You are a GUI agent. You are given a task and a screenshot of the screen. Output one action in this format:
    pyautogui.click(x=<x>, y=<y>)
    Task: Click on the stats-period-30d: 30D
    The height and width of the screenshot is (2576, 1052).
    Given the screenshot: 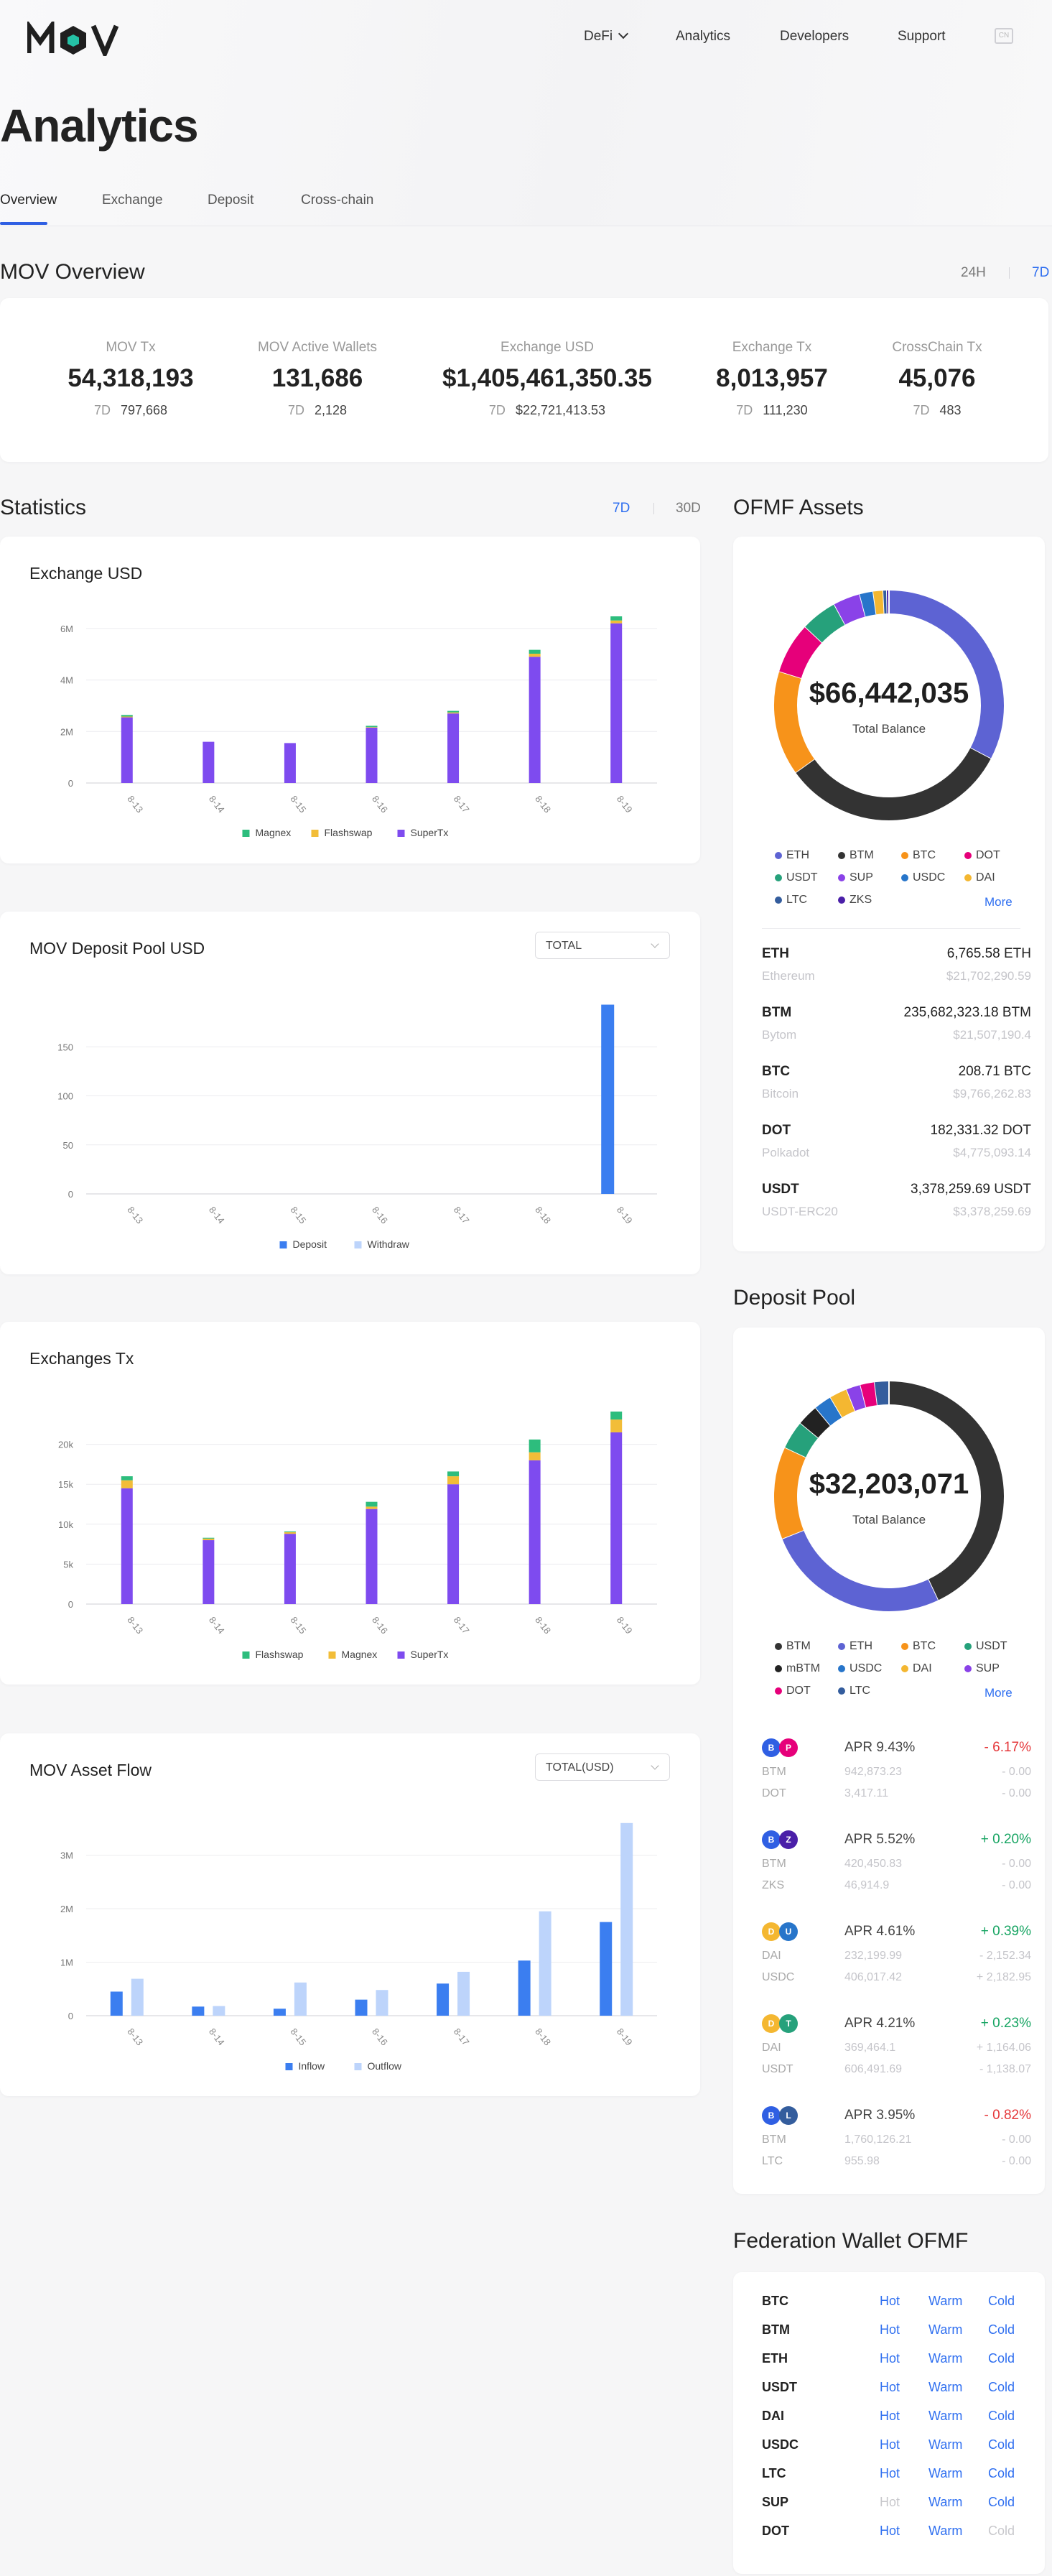 What is the action you would take?
    pyautogui.click(x=688, y=508)
    